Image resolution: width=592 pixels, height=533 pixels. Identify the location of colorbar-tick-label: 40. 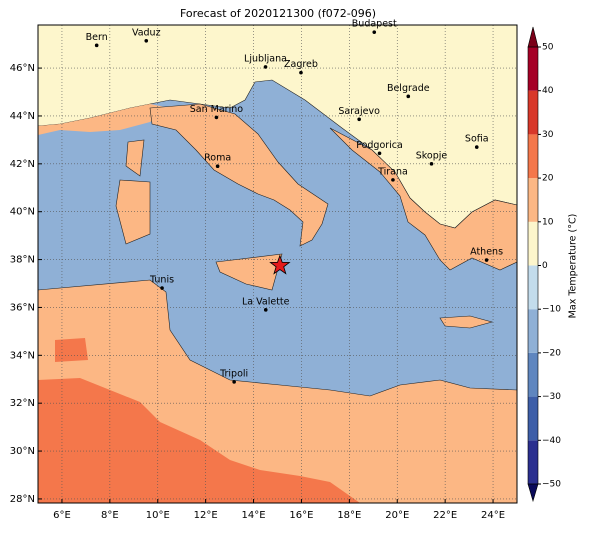
(548, 91).